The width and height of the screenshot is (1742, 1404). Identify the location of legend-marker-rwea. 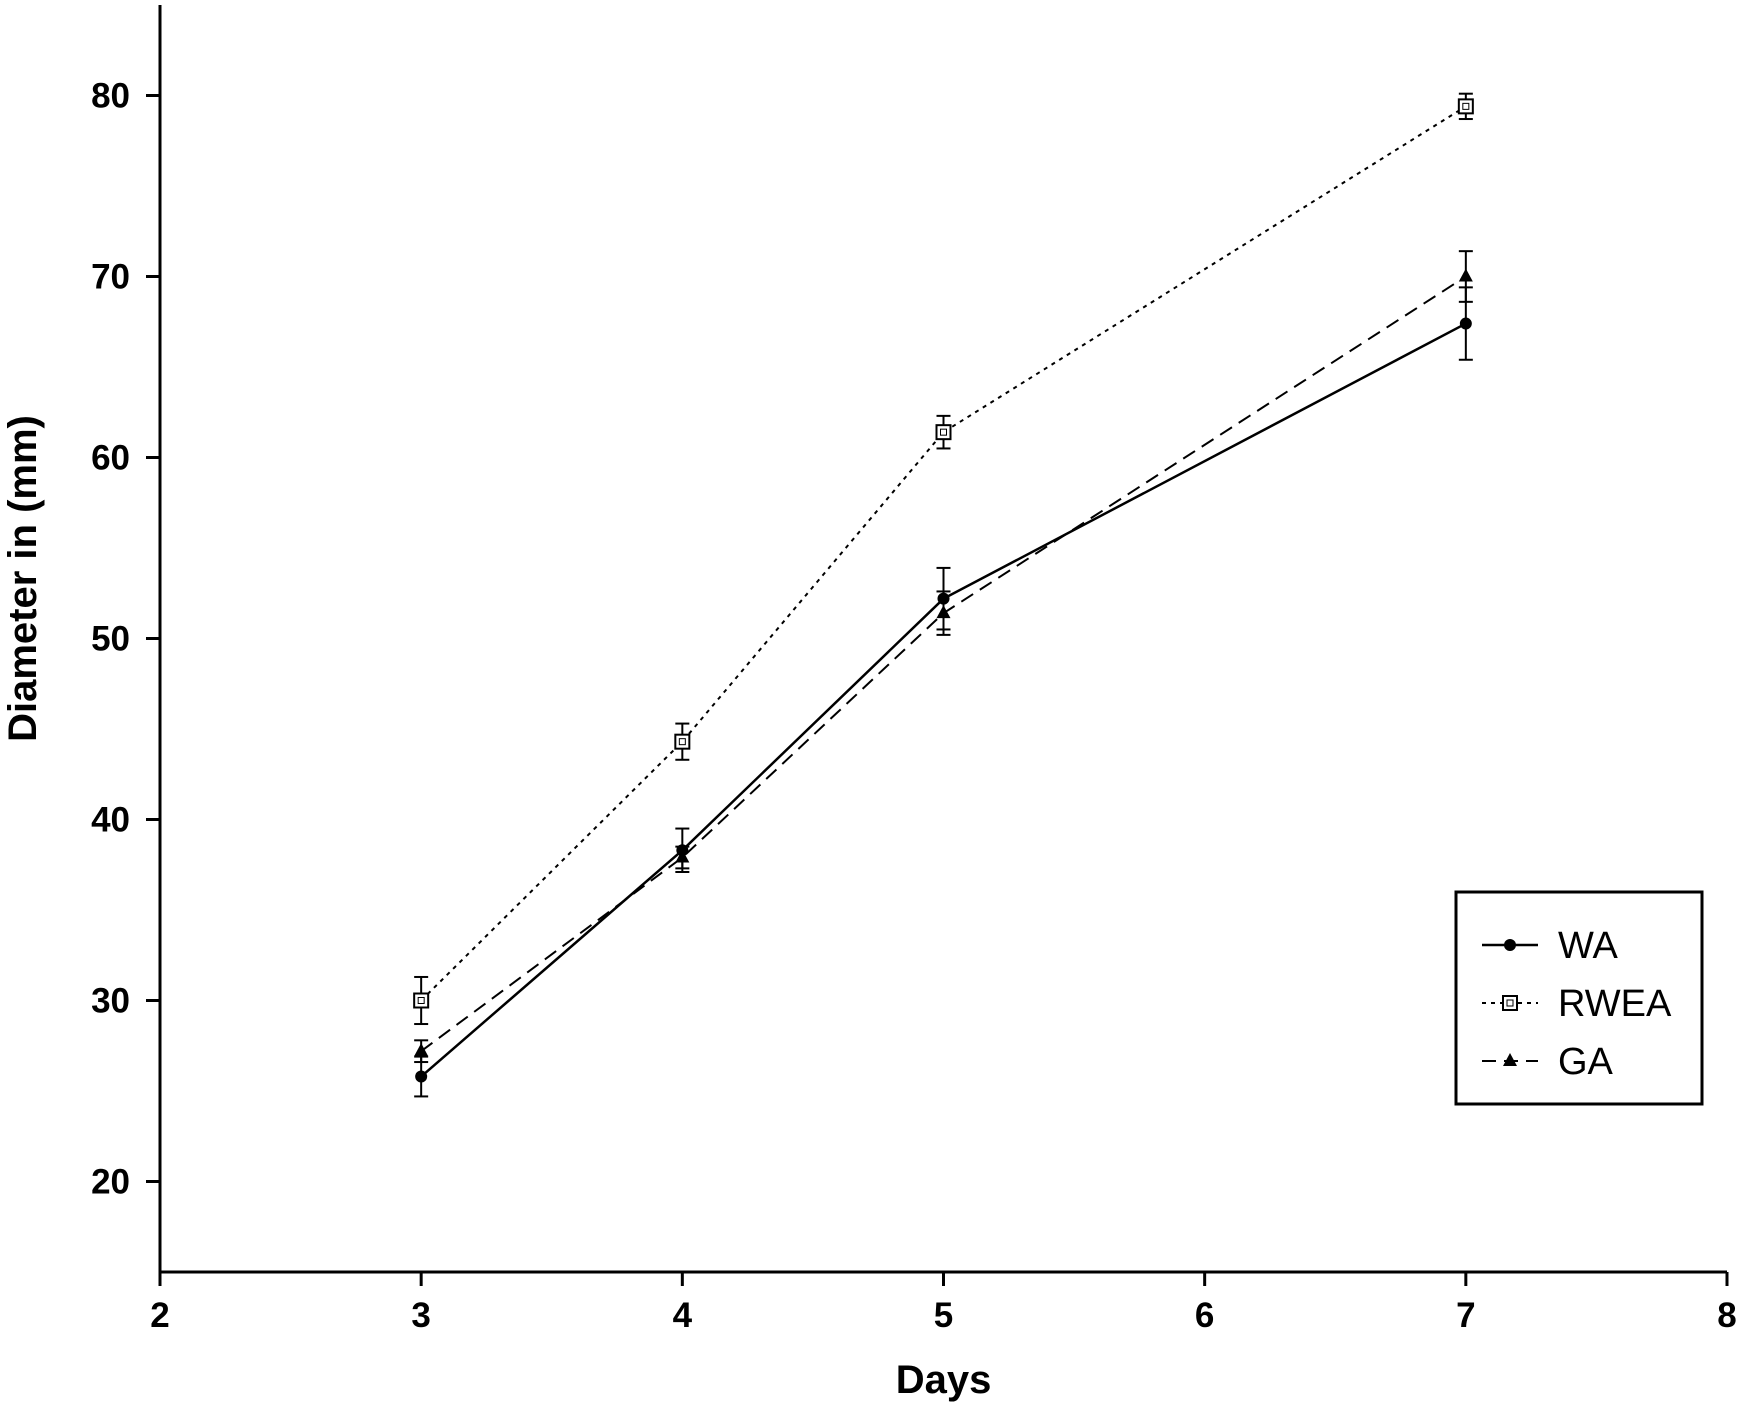
(1510, 1003).